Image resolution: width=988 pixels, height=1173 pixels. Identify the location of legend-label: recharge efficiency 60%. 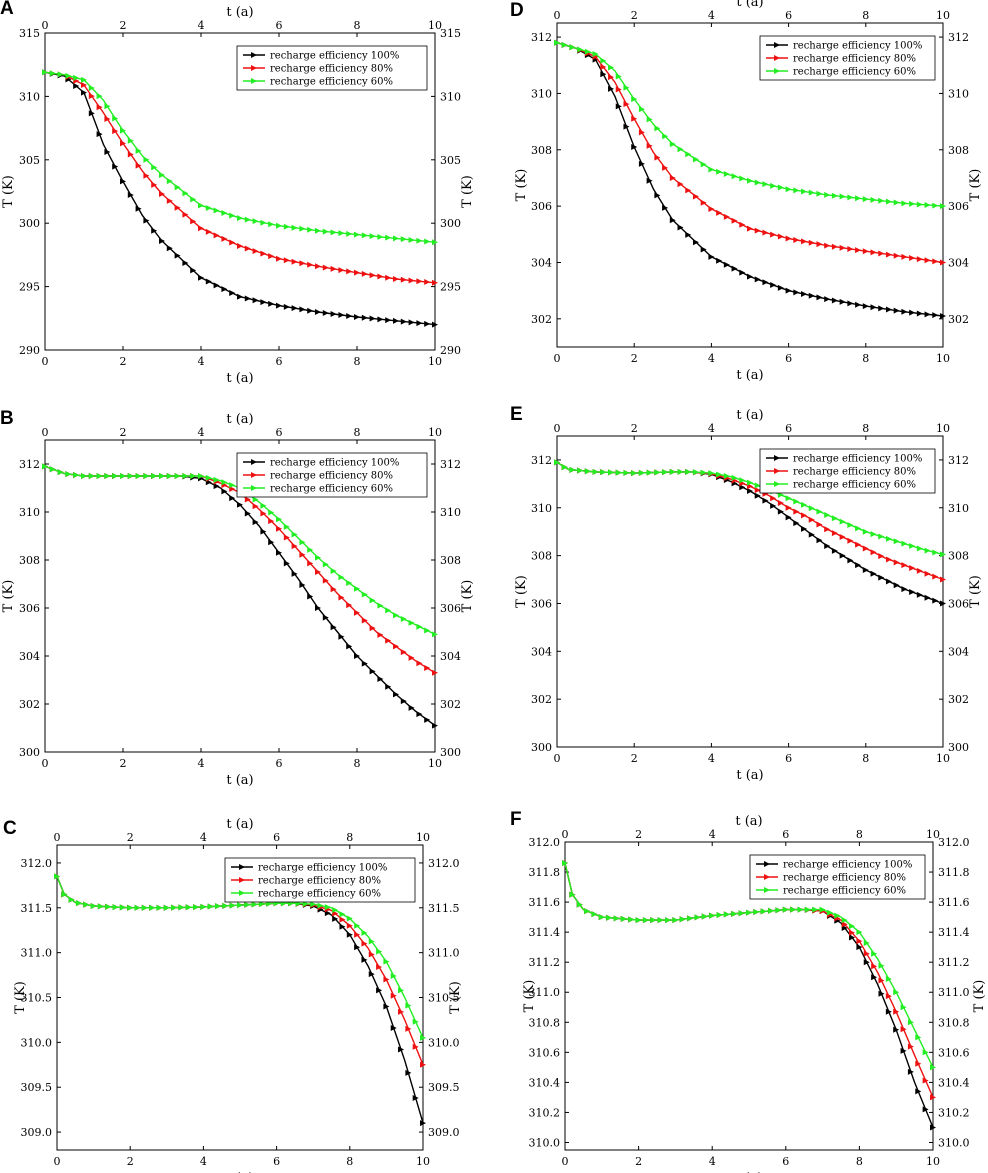
(844, 891).